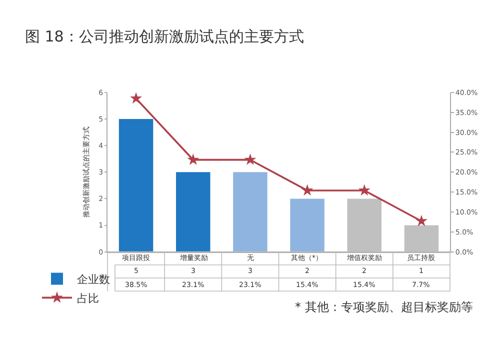 Image resolution: width=500 pixels, height=362 pixels. I want to click on legend-label: 占比, so click(88, 298).